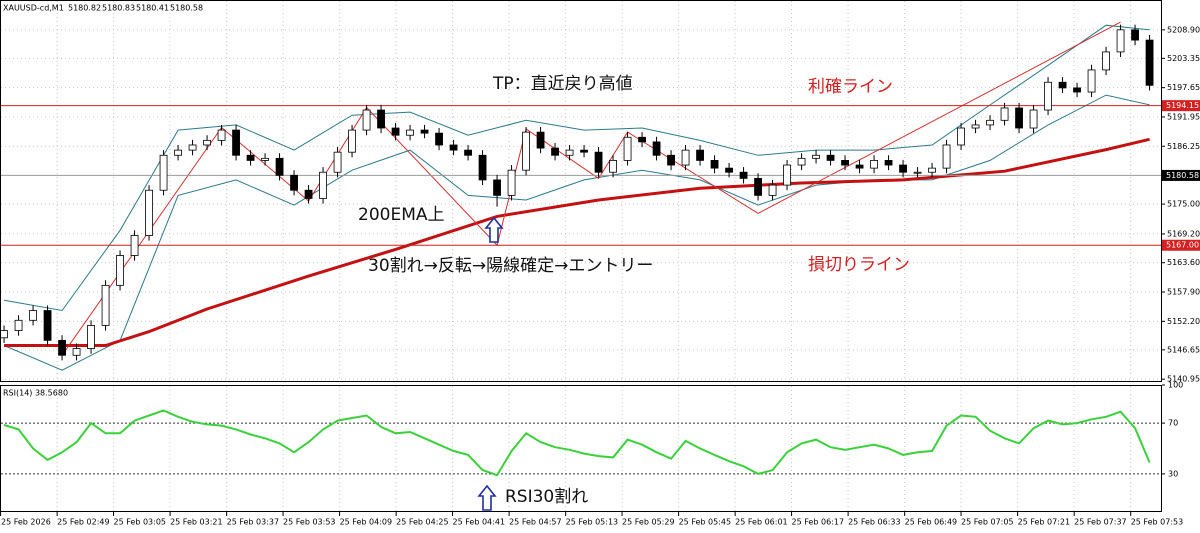 The height and width of the screenshot is (533, 1200). I want to click on quote: 5180.83, so click(118, 8).